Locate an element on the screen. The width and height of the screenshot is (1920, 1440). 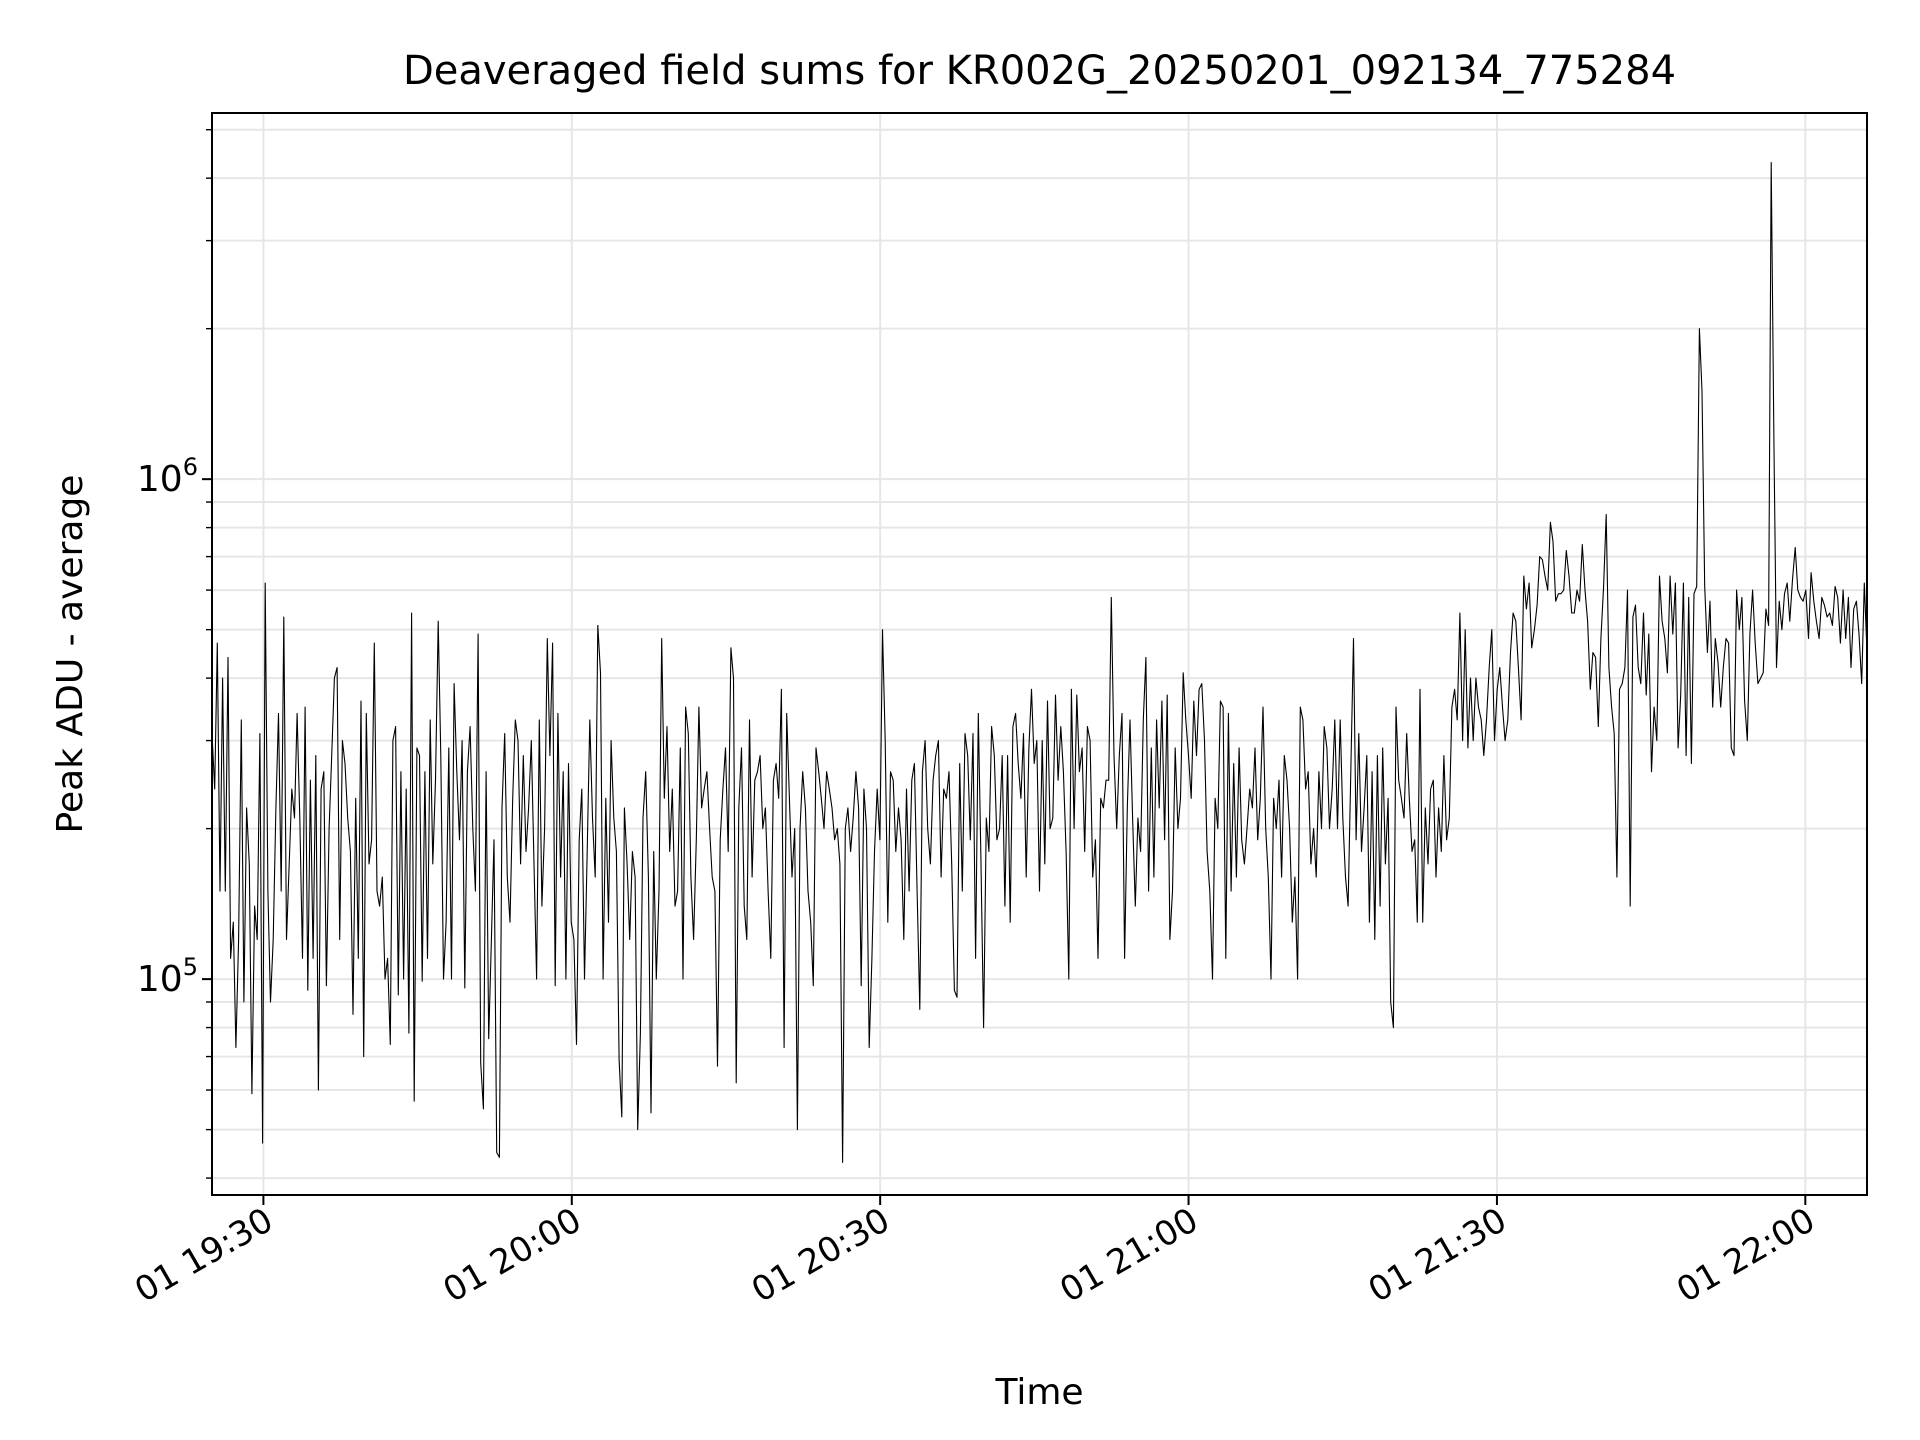
y-axis-label: Peak ADU - average is located at coordinates (70, 654).